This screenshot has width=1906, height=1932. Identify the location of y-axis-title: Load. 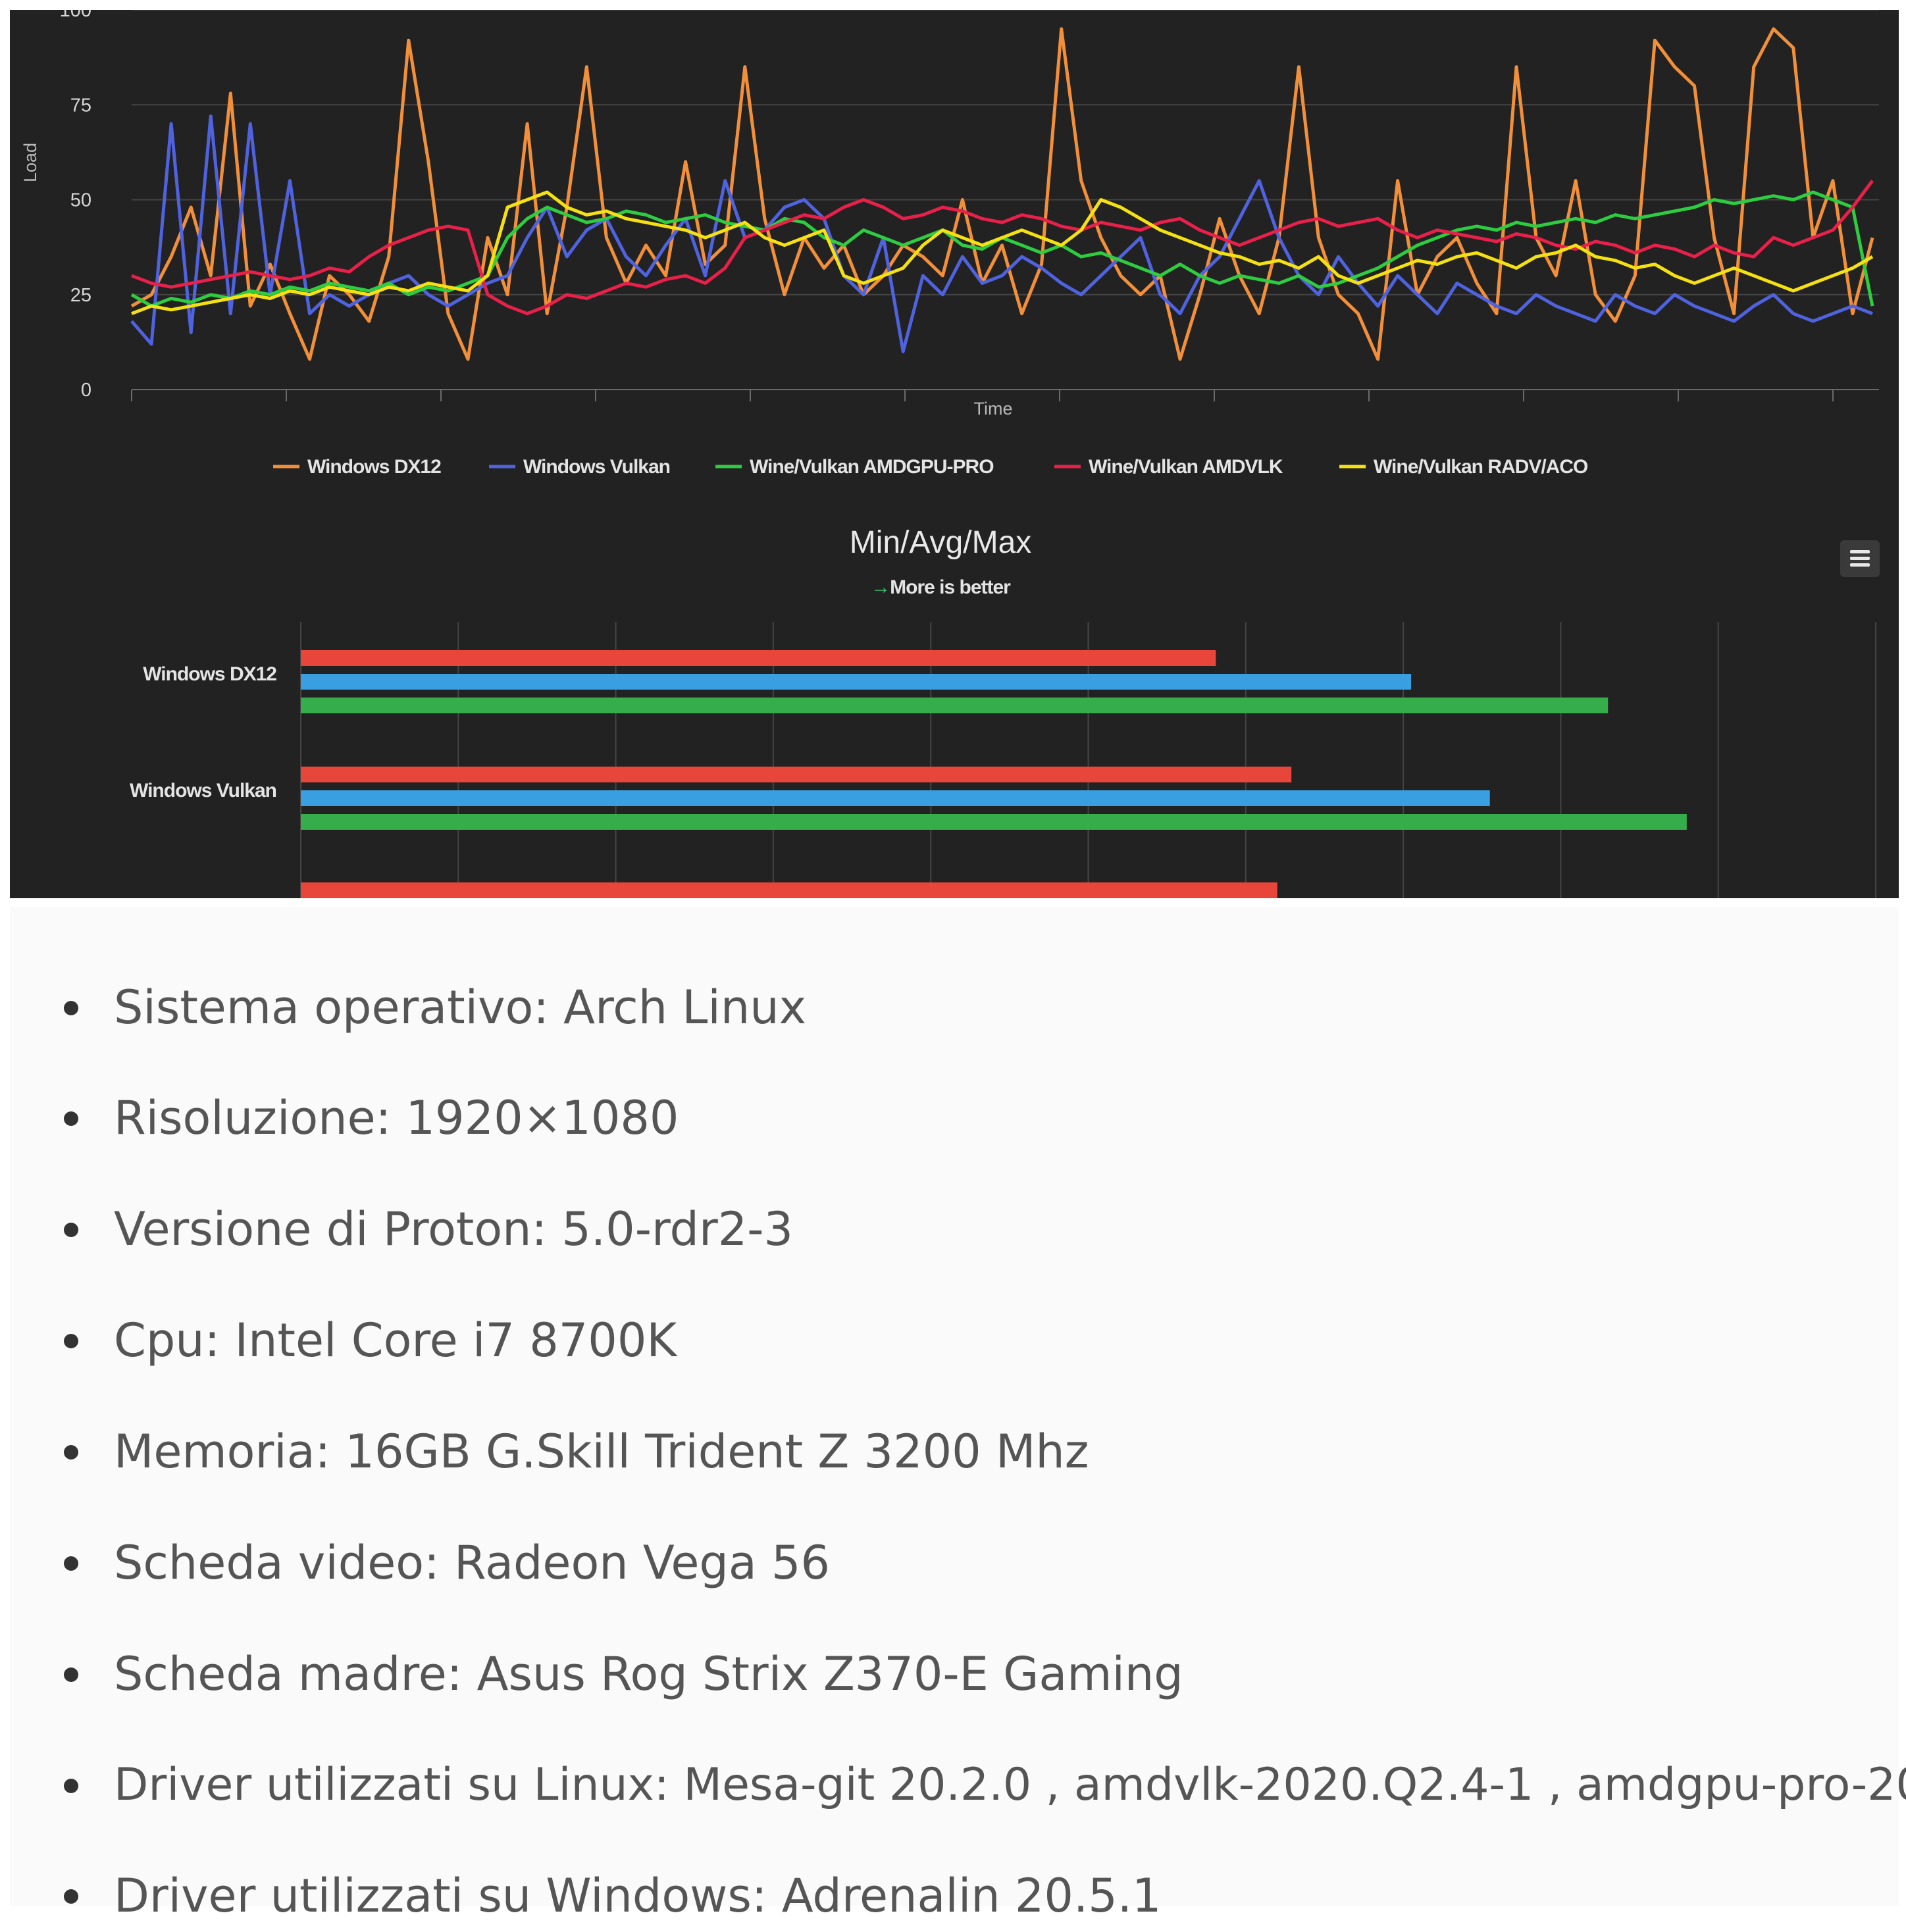
(30, 162).